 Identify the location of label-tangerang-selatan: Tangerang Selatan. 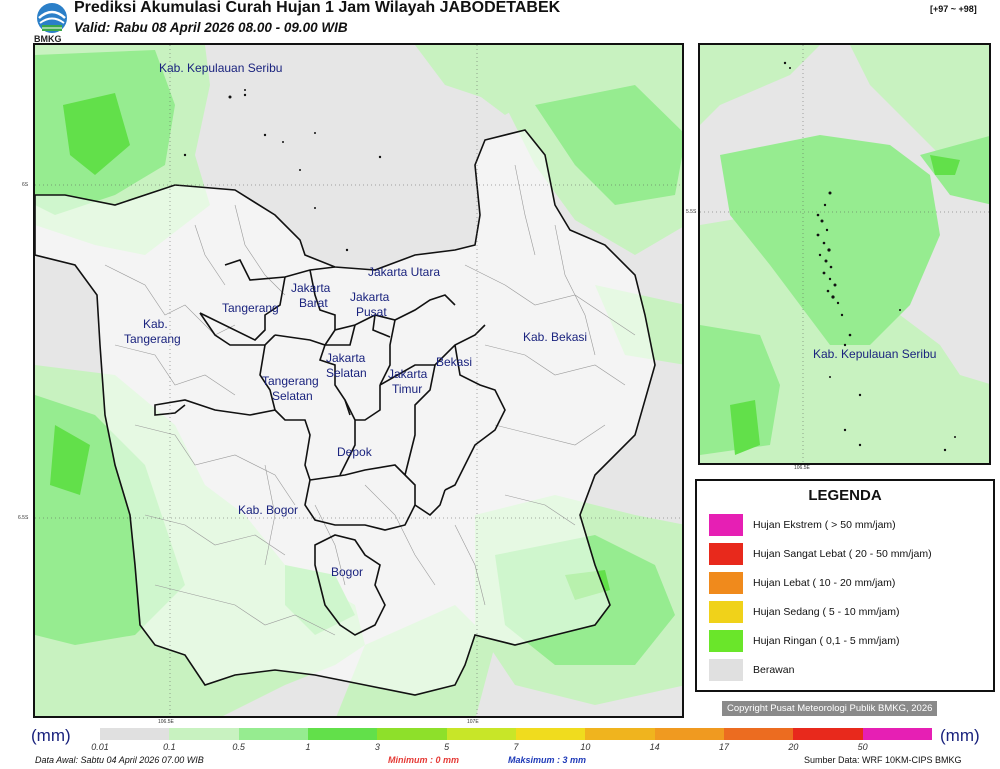
(292, 388).